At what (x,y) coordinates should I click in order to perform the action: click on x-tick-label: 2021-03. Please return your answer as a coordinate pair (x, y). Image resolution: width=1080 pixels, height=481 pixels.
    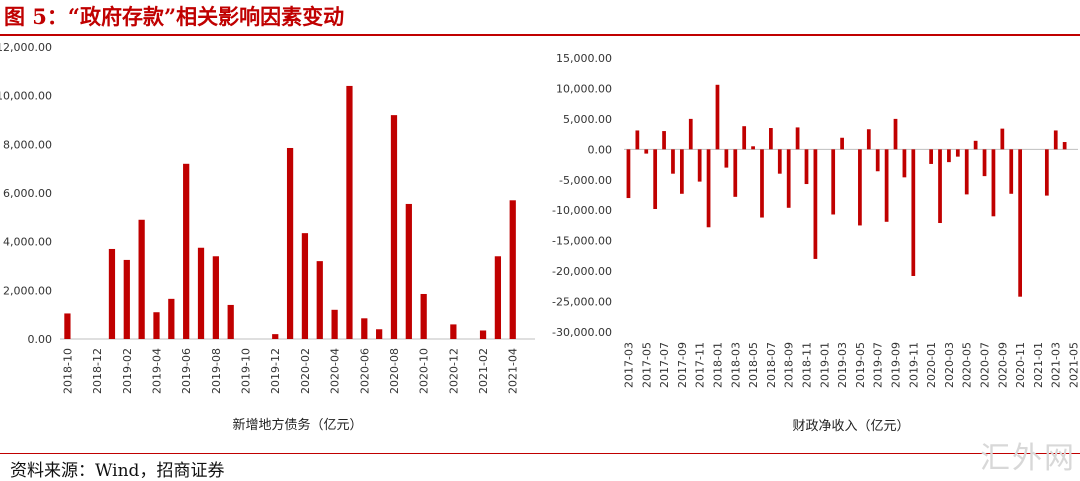
    Looking at the image, I should click on (1056, 365).